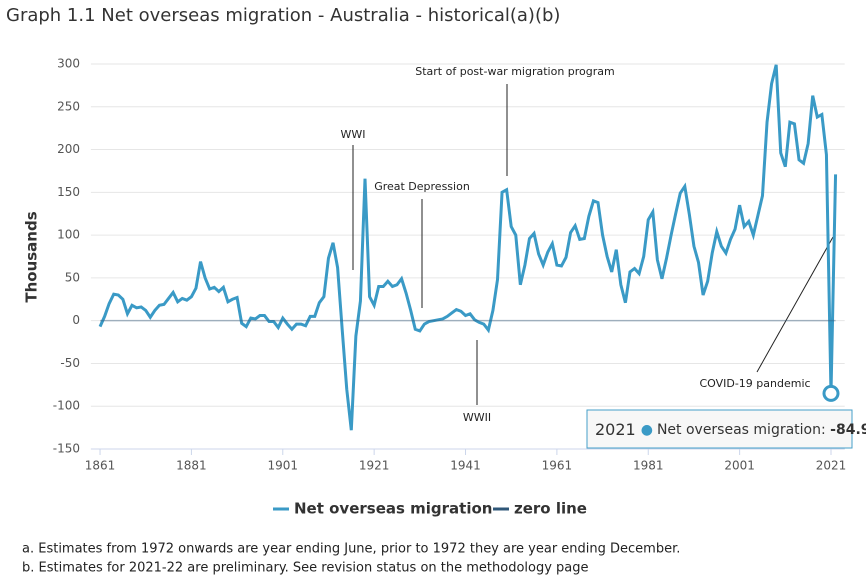 Image resolution: width=866 pixels, height=587 pixels. Describe the element at coordinates (831, 466) in the screenshot. I see `x-tick-label: 2021` at that location.